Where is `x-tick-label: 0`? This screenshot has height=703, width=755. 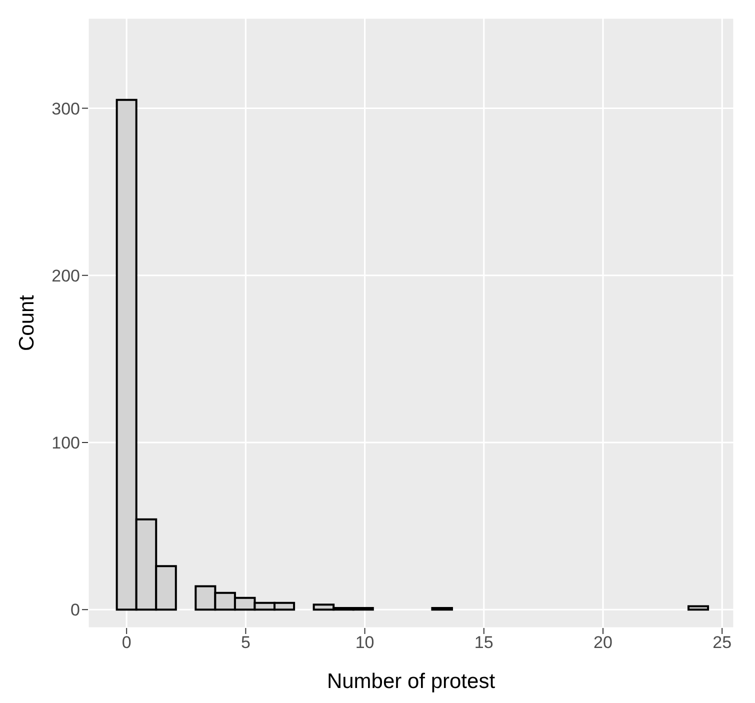
x-tick-label: 0 is located at coordinates (127, 642).